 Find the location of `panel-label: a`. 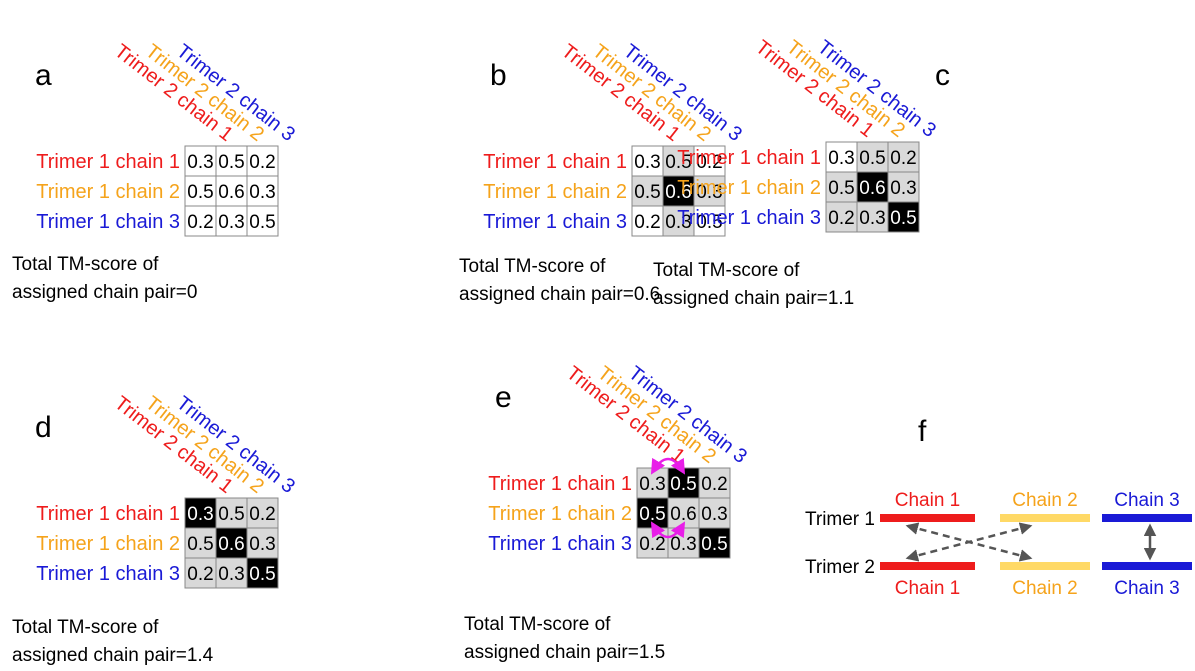

panel-label: a is located at coordinates (43, 75).